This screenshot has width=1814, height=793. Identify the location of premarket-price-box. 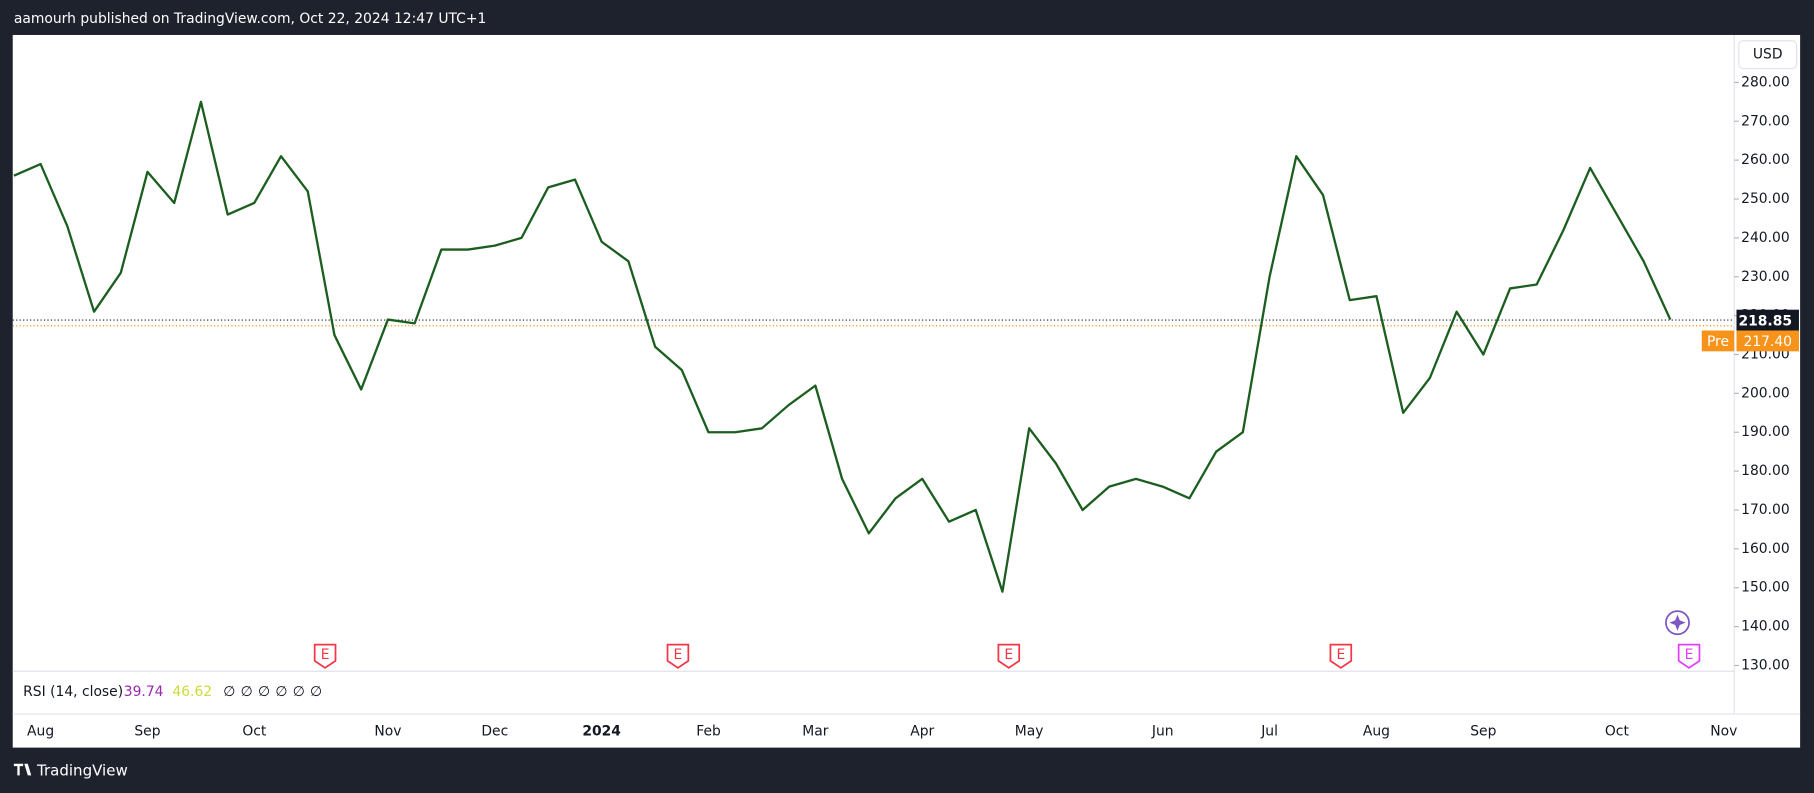
(1767, 341).